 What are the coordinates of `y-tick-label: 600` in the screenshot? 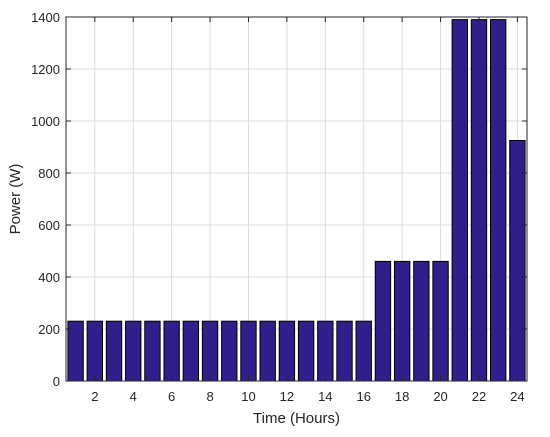 It's located at (49, 225).